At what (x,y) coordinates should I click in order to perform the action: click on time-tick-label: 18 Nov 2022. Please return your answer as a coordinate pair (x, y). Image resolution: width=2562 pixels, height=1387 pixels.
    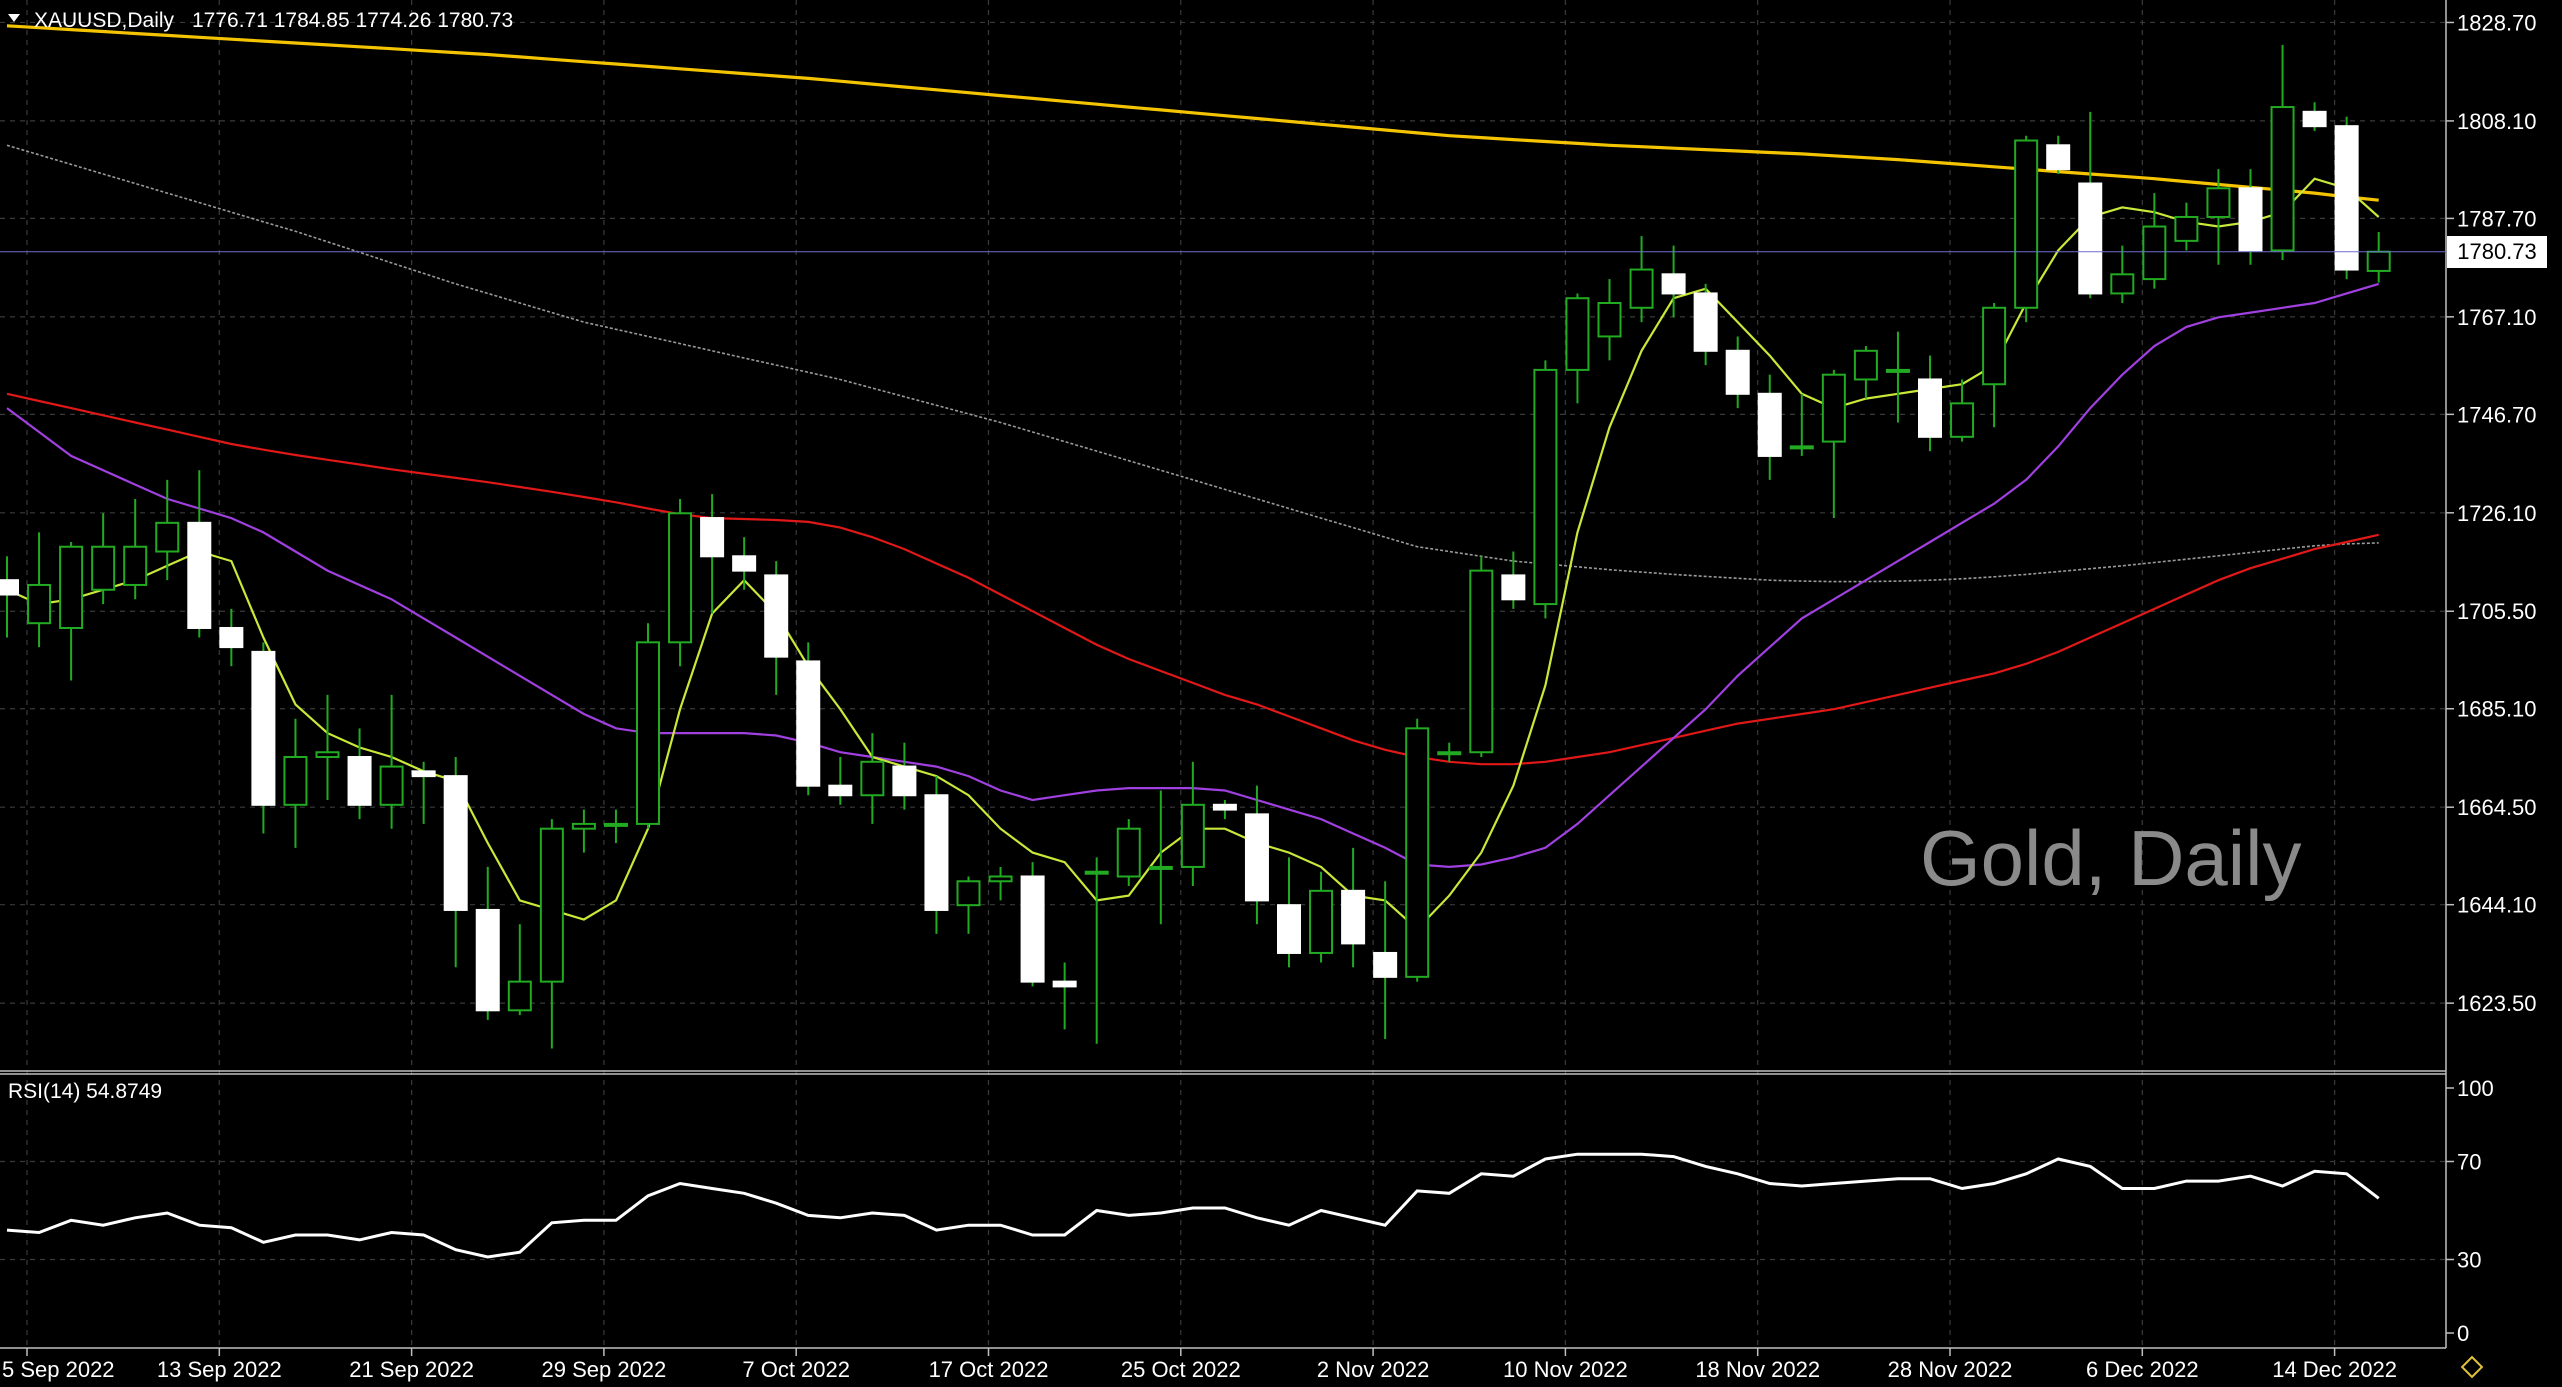
    Looking at the image, I should click on (1757, 1369).